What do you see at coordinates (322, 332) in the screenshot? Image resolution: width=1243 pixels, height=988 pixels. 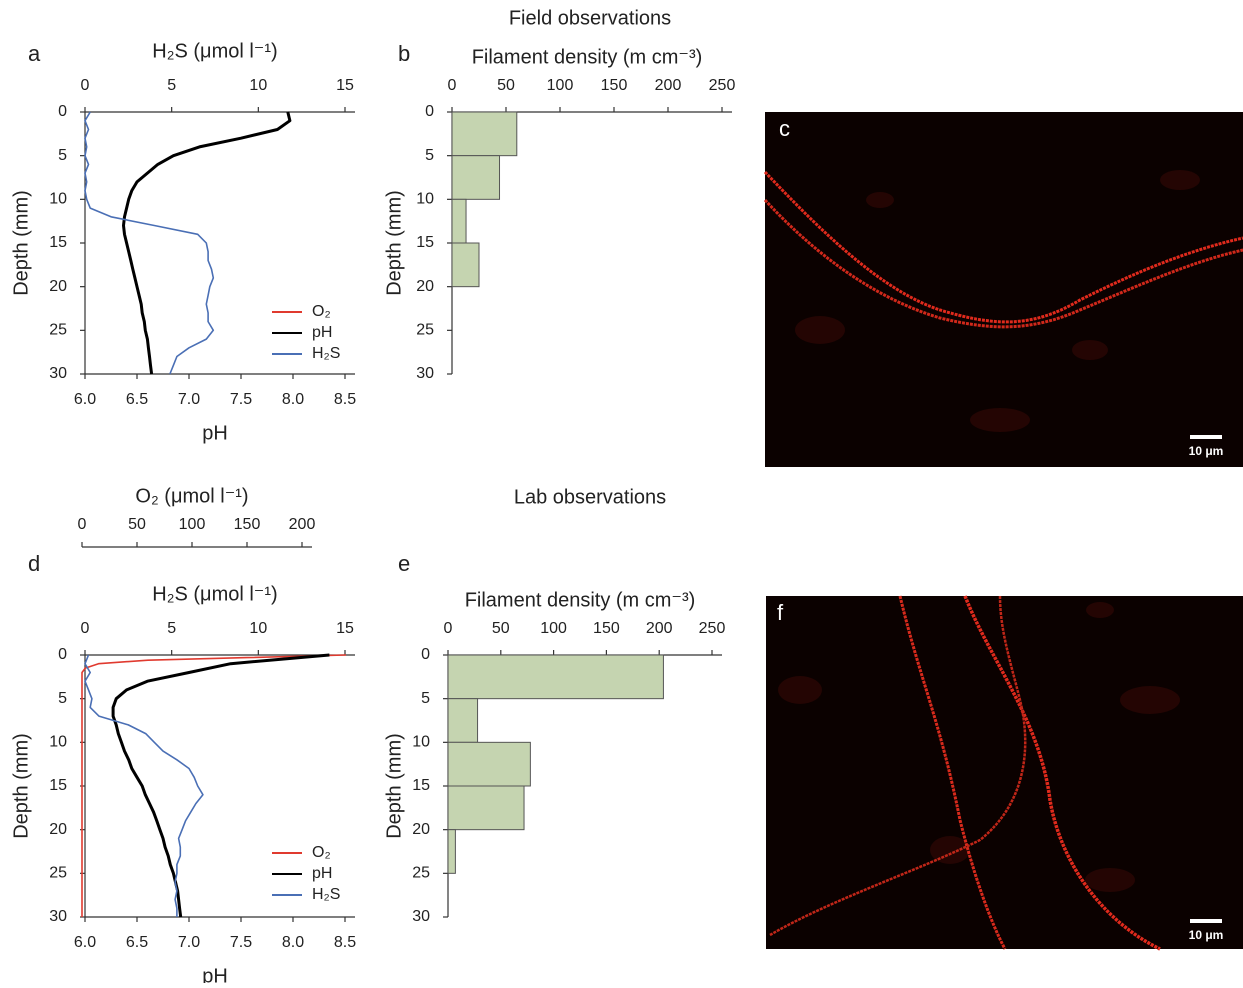 I see `legend-label: pH` at bounding box center [322, 332].